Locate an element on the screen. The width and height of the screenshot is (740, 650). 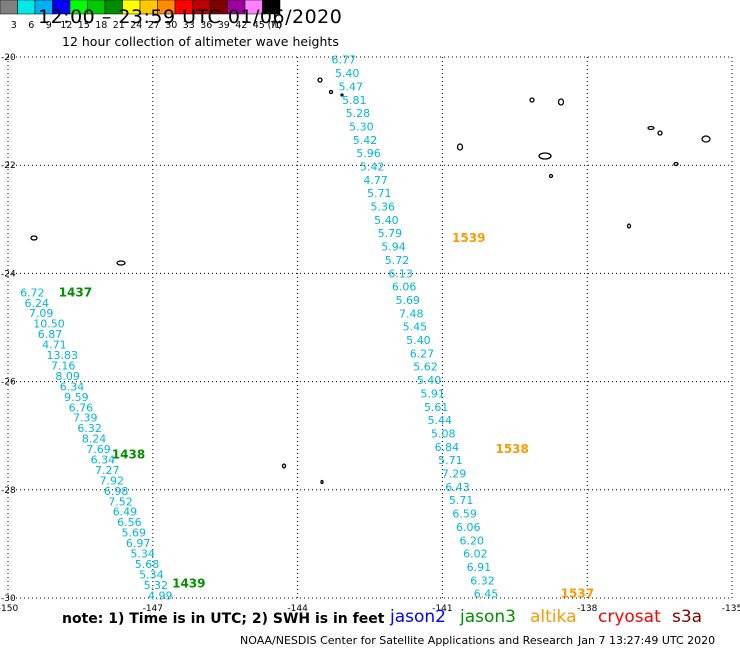
pass-number-label: 1438 is located at coordinates (128, 455).